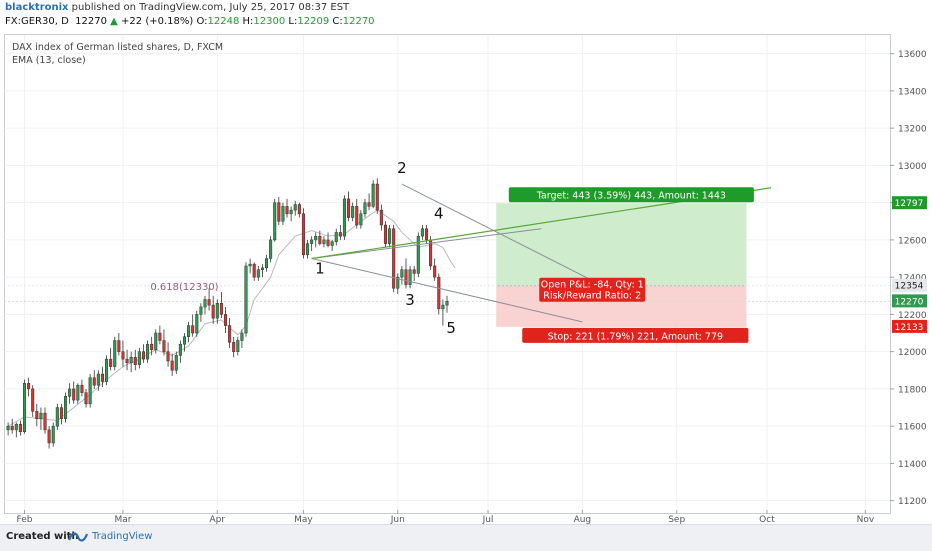 The width and height of the screenshot is (932, 551). Describe the element at coordinates (912, 92) in the screenshot. I see `y-tick-label: 13400` at that location.